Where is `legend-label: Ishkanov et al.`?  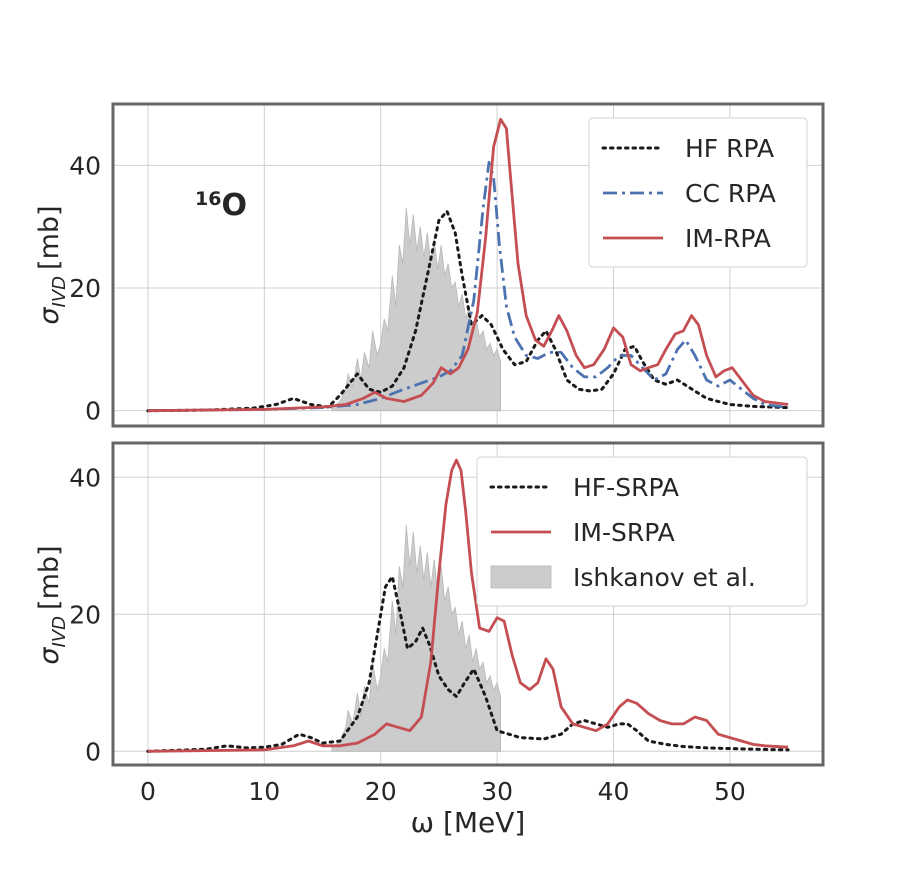 legend-label: Ishkanov et al. is located at coordinates (664, 577).